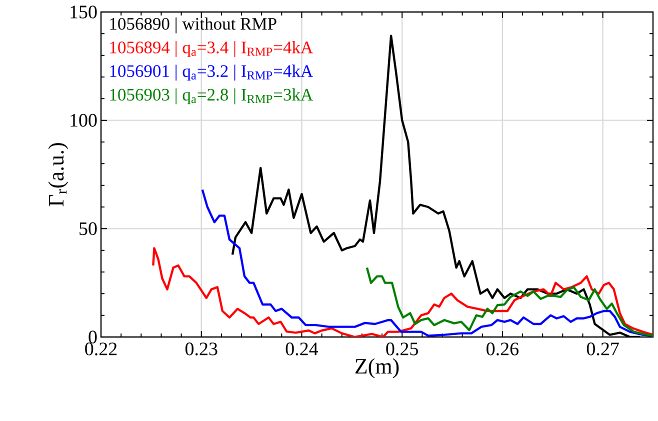  I want to click on x-tick-label: 0.26, so click(502, 349).